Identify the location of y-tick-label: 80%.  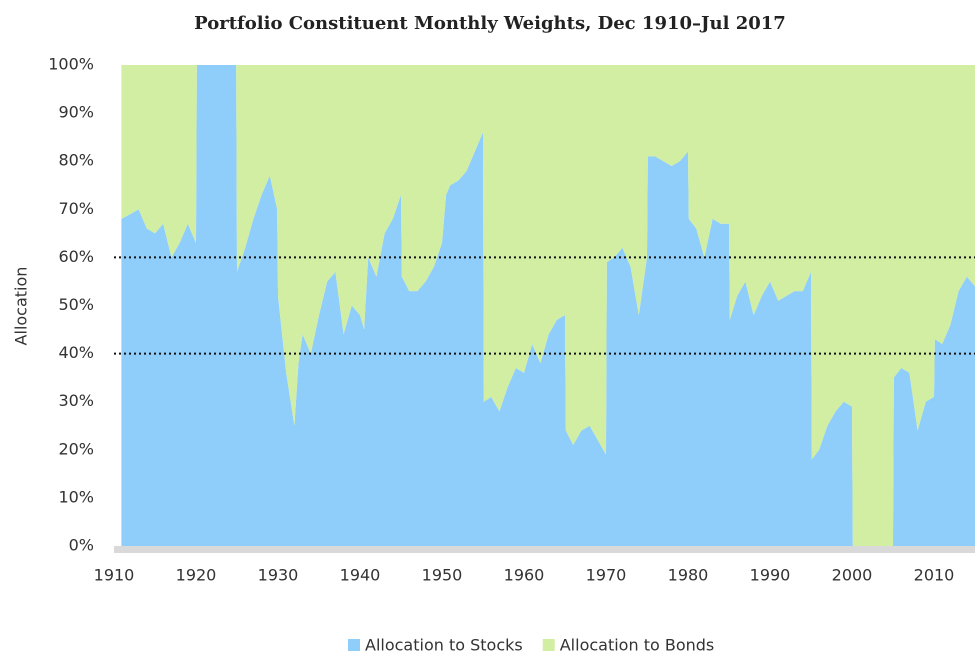
(76, 160).